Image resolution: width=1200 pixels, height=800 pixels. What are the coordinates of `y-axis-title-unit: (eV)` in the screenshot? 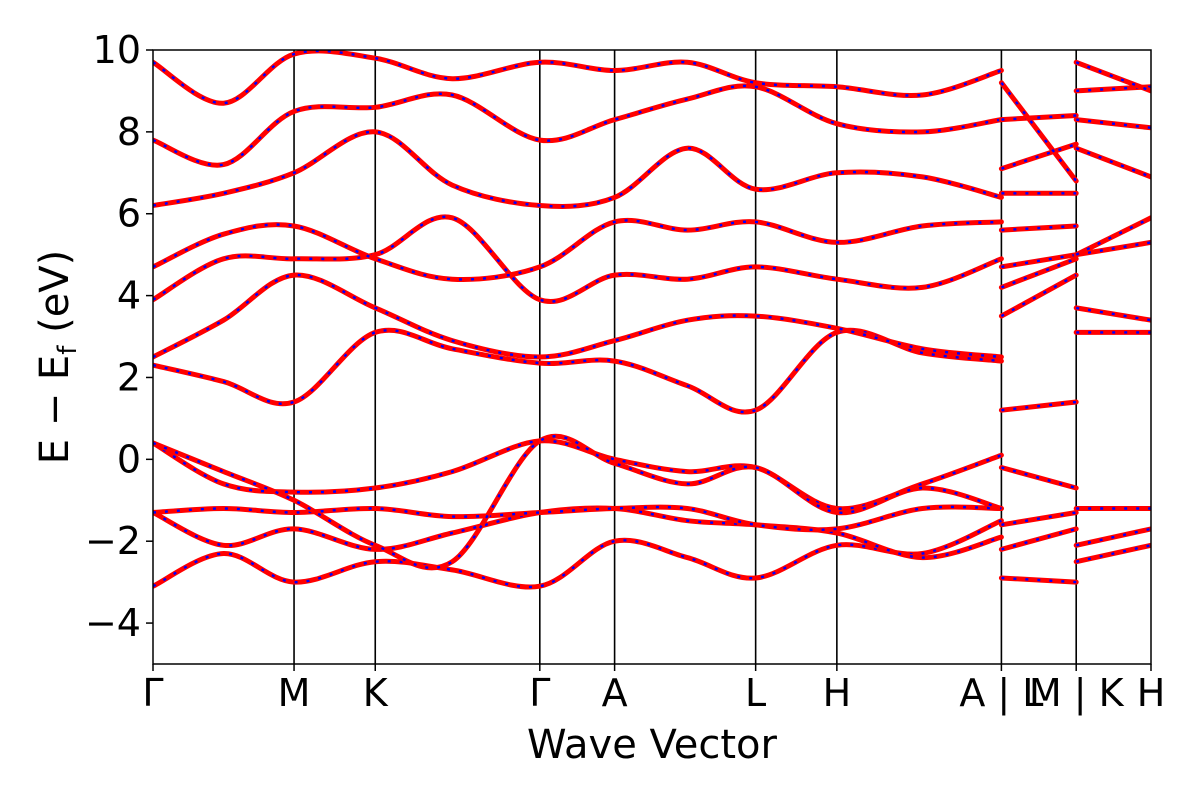 It's located at (55, 298).